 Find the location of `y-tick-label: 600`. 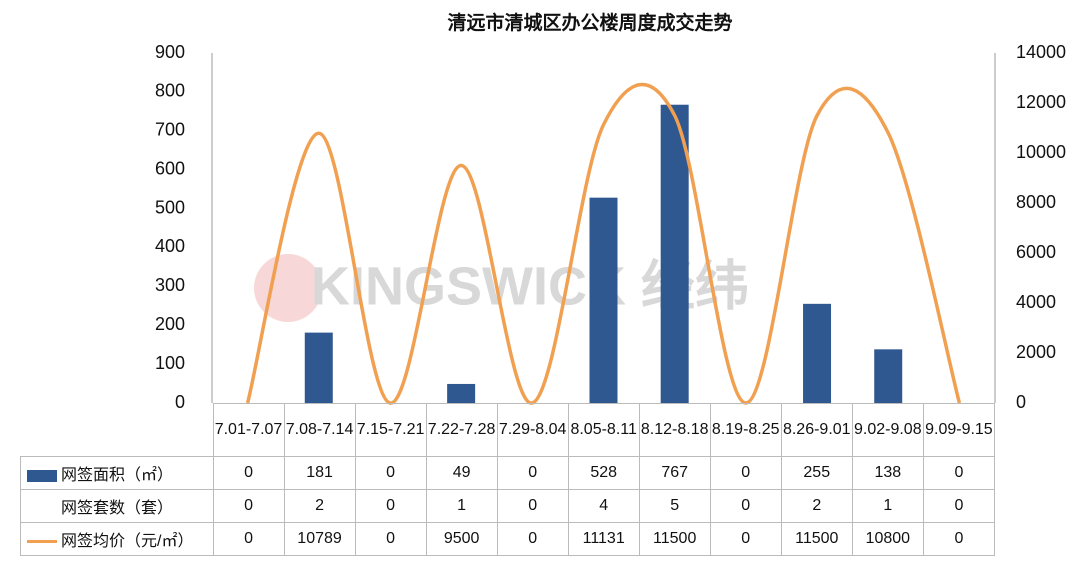

y-tick-label: 600 is located at coordinates (170, 168).